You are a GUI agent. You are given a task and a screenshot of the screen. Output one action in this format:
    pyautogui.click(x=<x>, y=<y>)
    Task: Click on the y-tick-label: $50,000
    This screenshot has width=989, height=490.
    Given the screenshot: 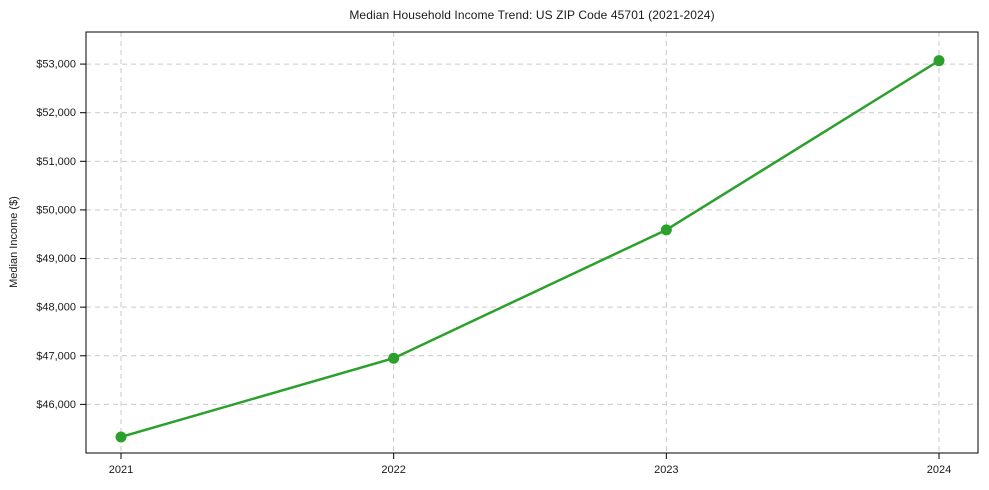 What is the action you would take?
    pyautogui.click(x=56, y=210)
    